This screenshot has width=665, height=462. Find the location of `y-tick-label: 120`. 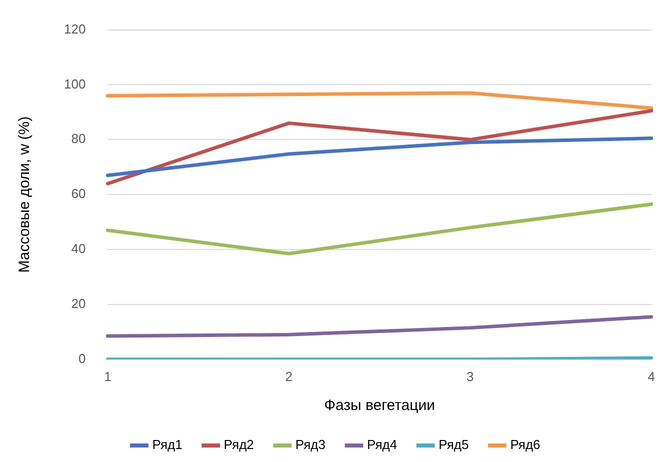

y-tick-label: 120 is located at coordinates (75, 28).